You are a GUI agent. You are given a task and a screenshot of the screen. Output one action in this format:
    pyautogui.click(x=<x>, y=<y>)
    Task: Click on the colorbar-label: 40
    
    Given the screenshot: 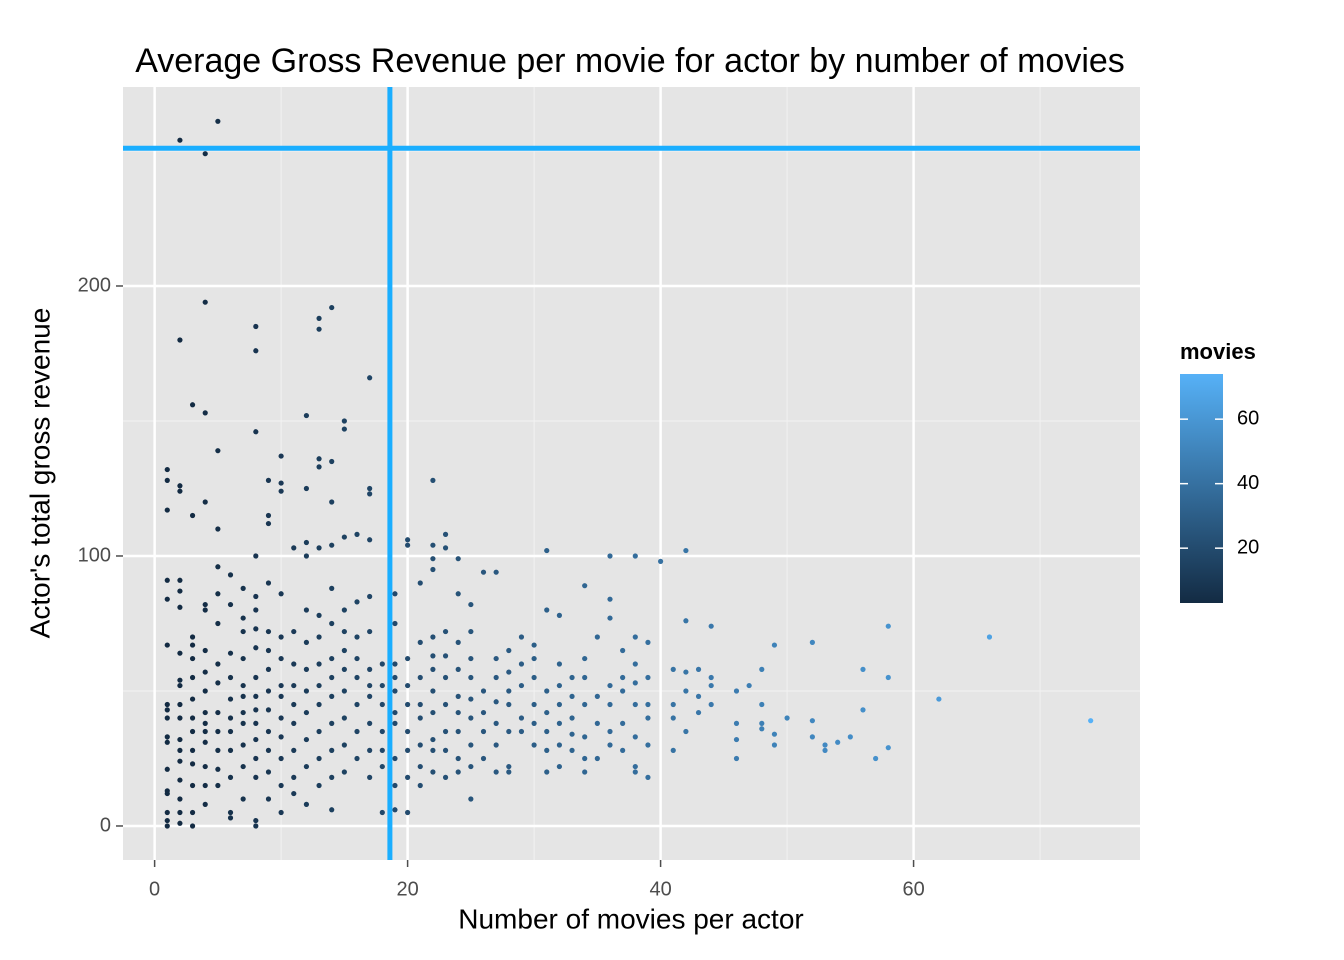 What is the action you would take?
    pyautogui.click(x=1248, y=483)
    